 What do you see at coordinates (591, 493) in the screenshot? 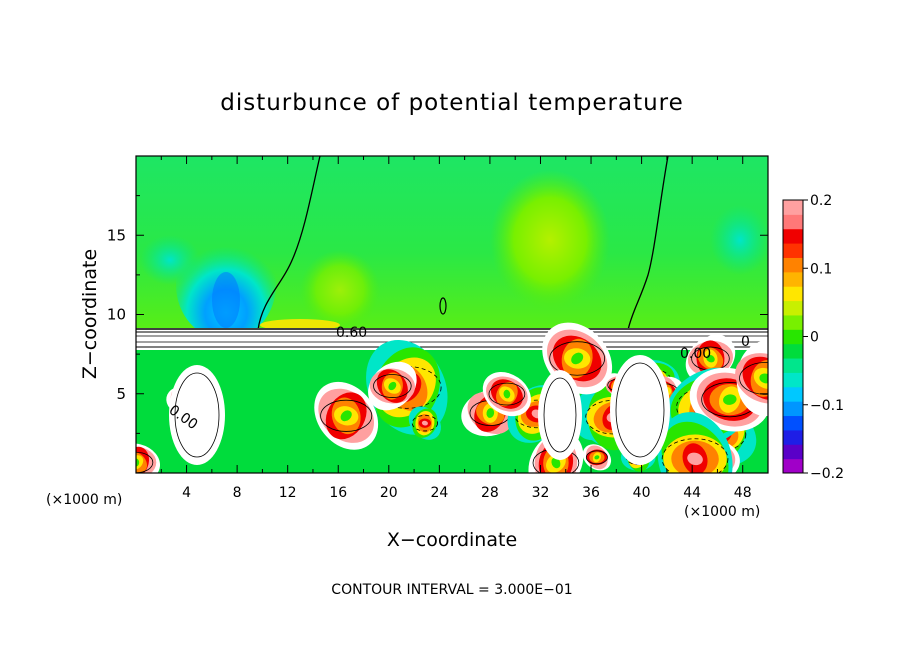
I see `x-tick-label: 36` at bounding box center [591, 493].